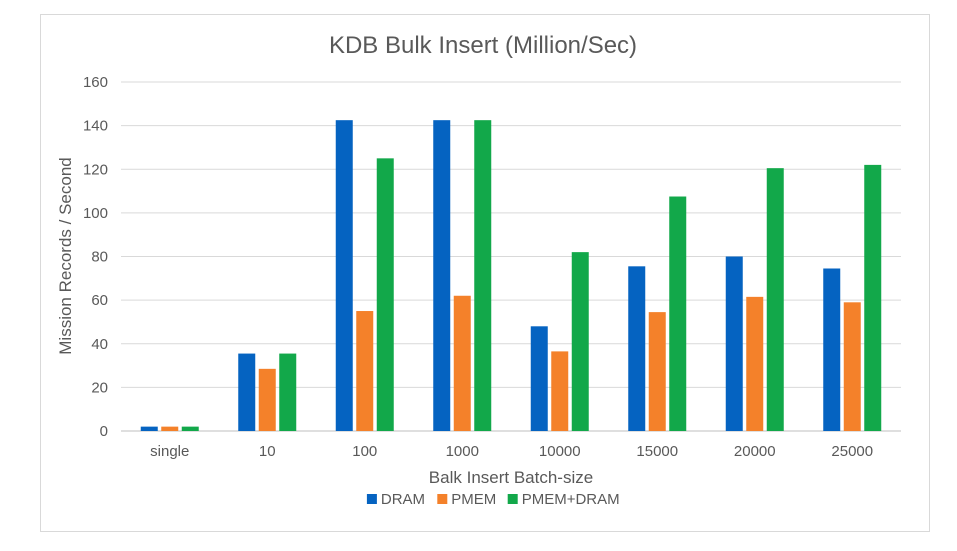 This screenshot has height=551, width=957. Describe the element at coordinates (403, 499) in the screenshot. I see `legend-label: DRAM` at that location.